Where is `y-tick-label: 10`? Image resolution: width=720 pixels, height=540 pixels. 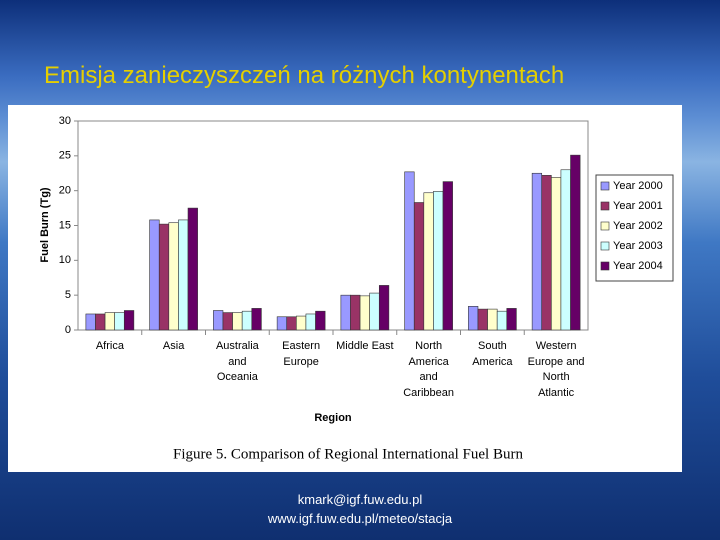
y-tick-label: 10 is located at coordinates (65, 260).